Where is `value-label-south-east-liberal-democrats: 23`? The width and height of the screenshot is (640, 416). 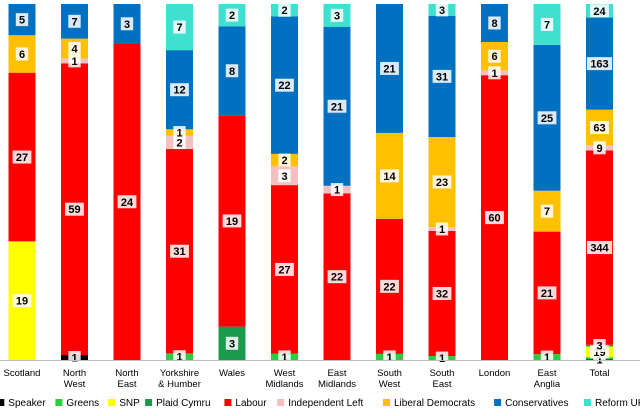
value-label-south-east-liberal-democrats: 23 is located at coordinates (442, 183).